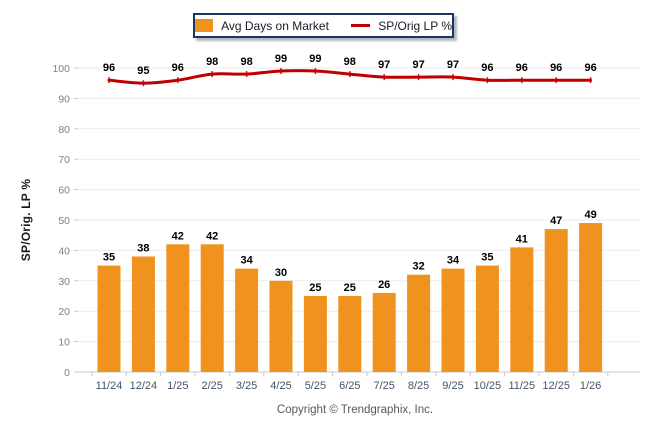 The image size is (646, 434). I want to click on x-tick-label: 7/25, so click(383, 386).